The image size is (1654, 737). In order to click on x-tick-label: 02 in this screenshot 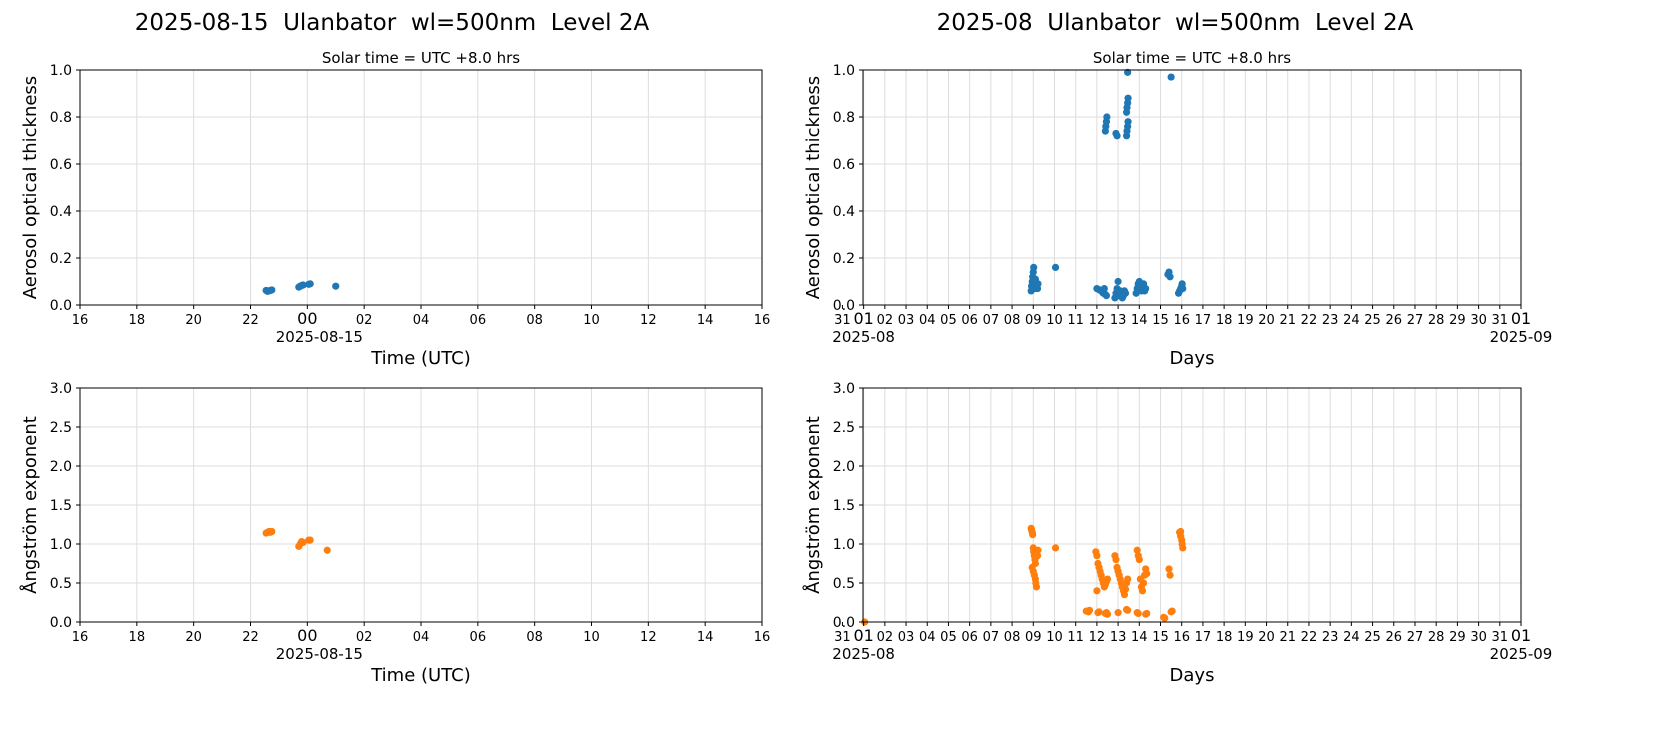, I will do `click(364, 637)`.